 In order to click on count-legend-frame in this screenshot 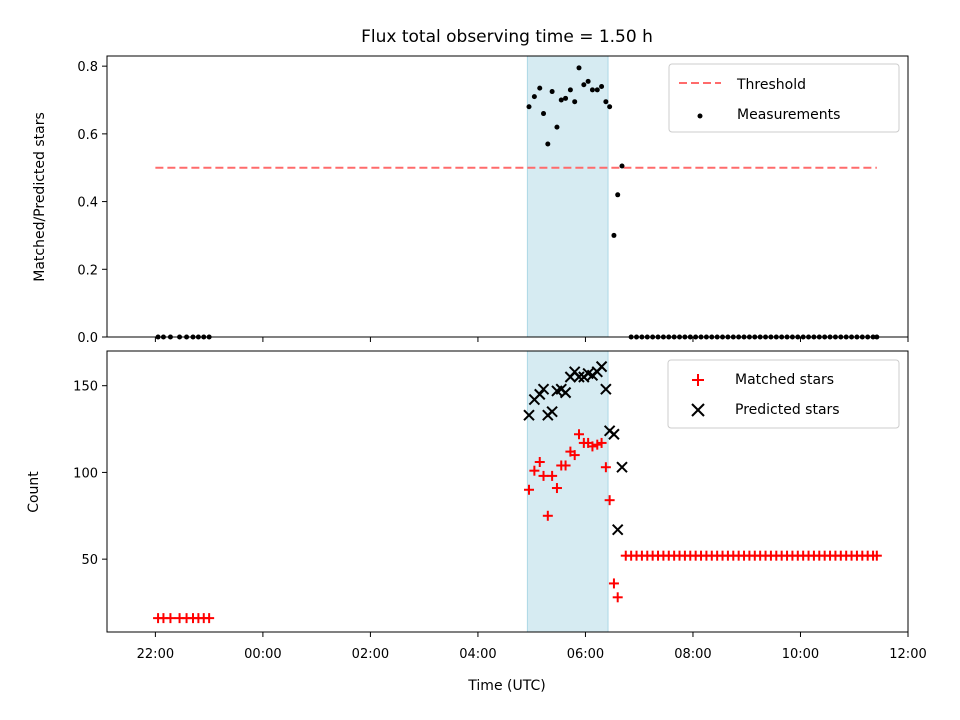, I will do `click(783, 394)`.